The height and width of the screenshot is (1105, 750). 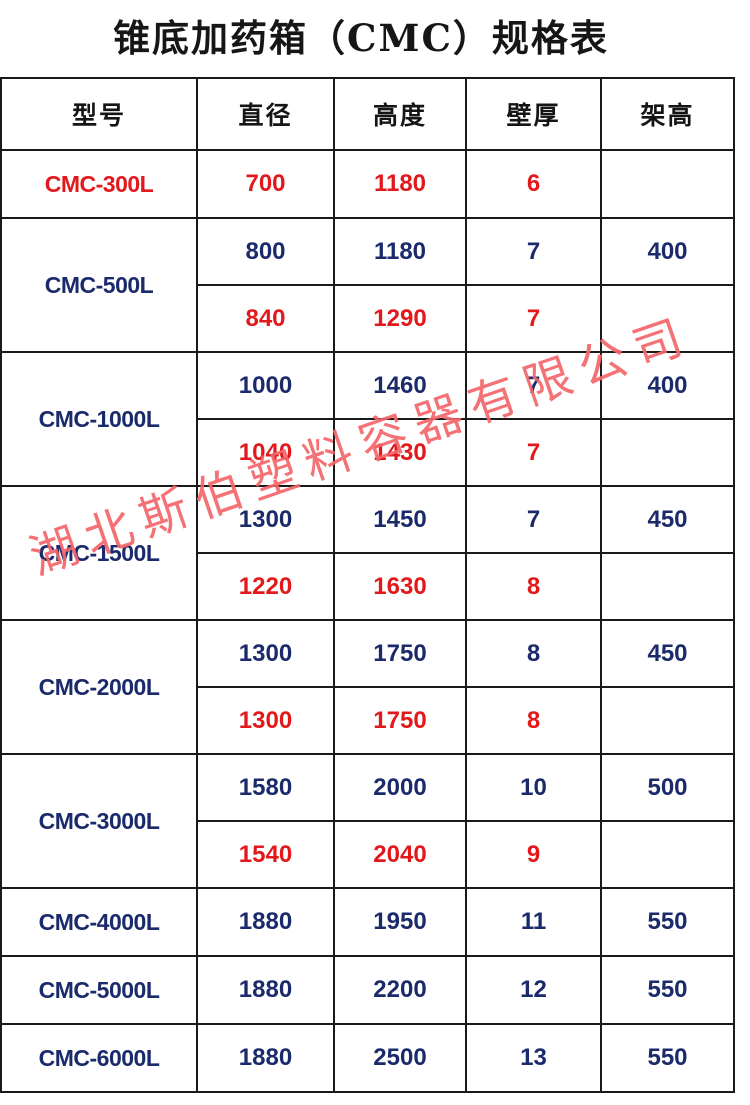 I want to click on cell-wall: 13, so click(x=533, y=1058).